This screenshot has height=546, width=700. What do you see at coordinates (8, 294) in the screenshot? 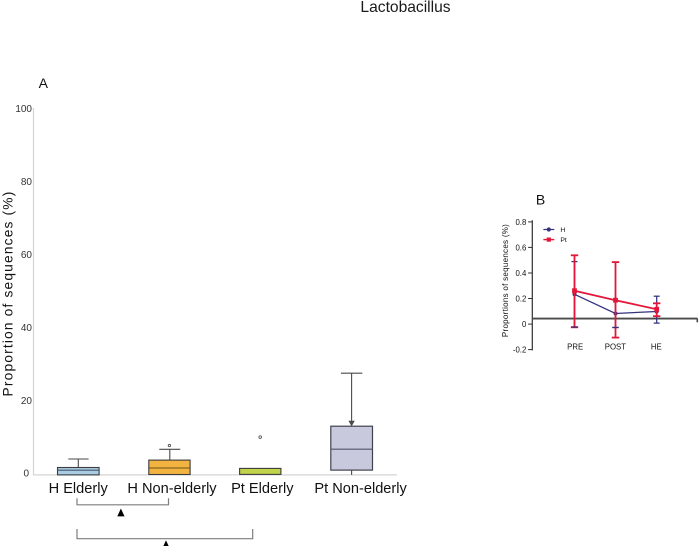
I see `svg-text: Proportion of sequences (%)` at bounding box center [8, 294].